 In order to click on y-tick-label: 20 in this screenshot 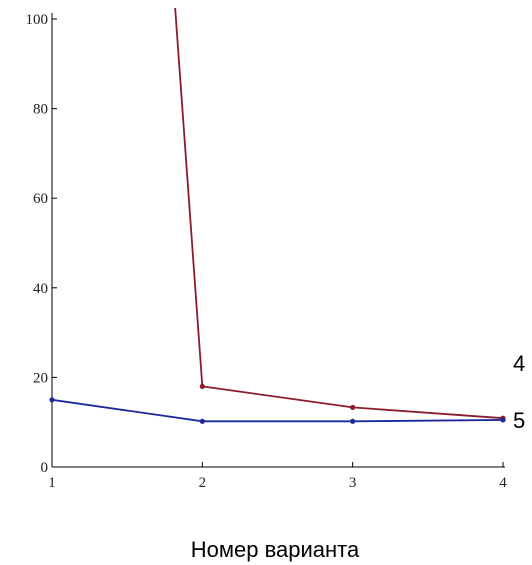, I will do `click(40, 378)`.